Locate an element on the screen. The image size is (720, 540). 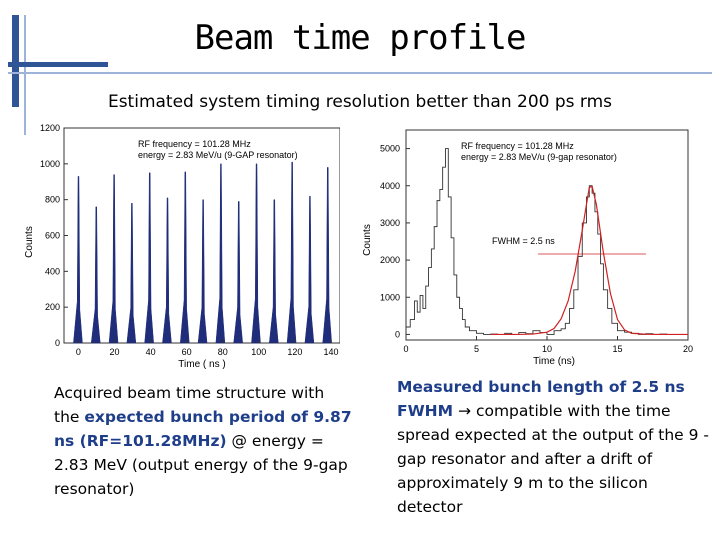
x-tick-label: 80 is located at coordinates (223, 352).